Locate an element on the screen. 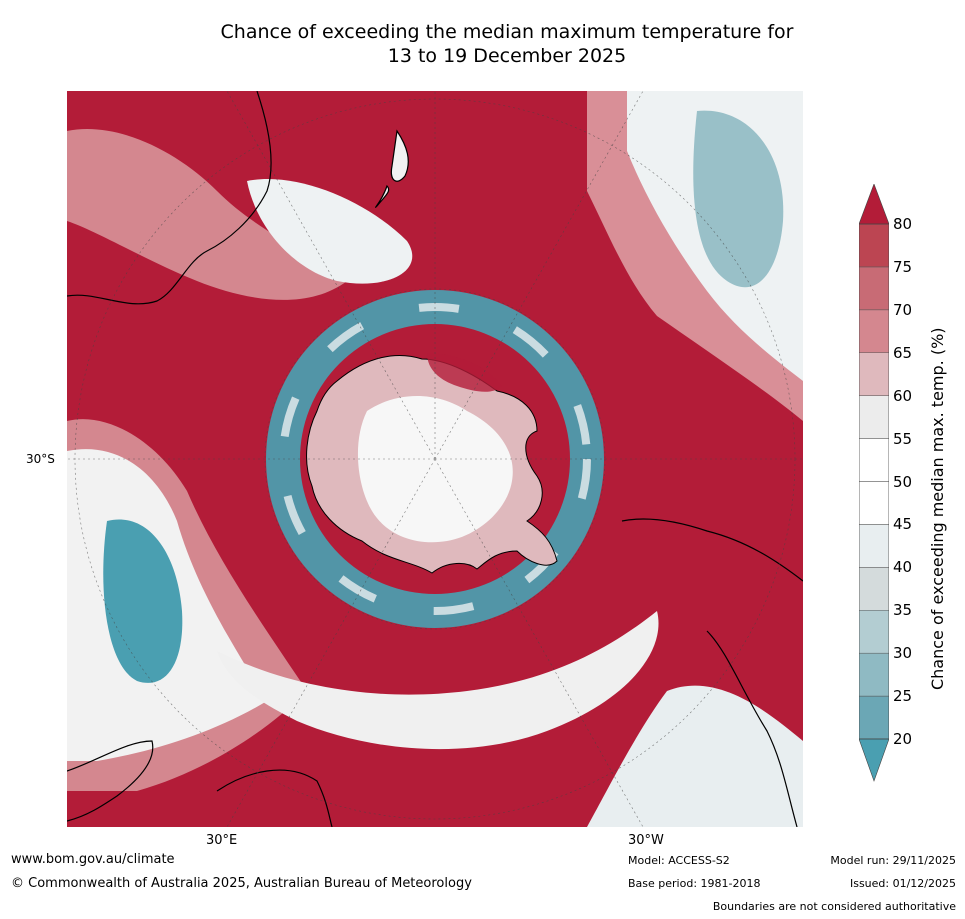 This screenshot has height=919, width=965. colorbar-tick-label: 75 is located at coordinates (903, 266).